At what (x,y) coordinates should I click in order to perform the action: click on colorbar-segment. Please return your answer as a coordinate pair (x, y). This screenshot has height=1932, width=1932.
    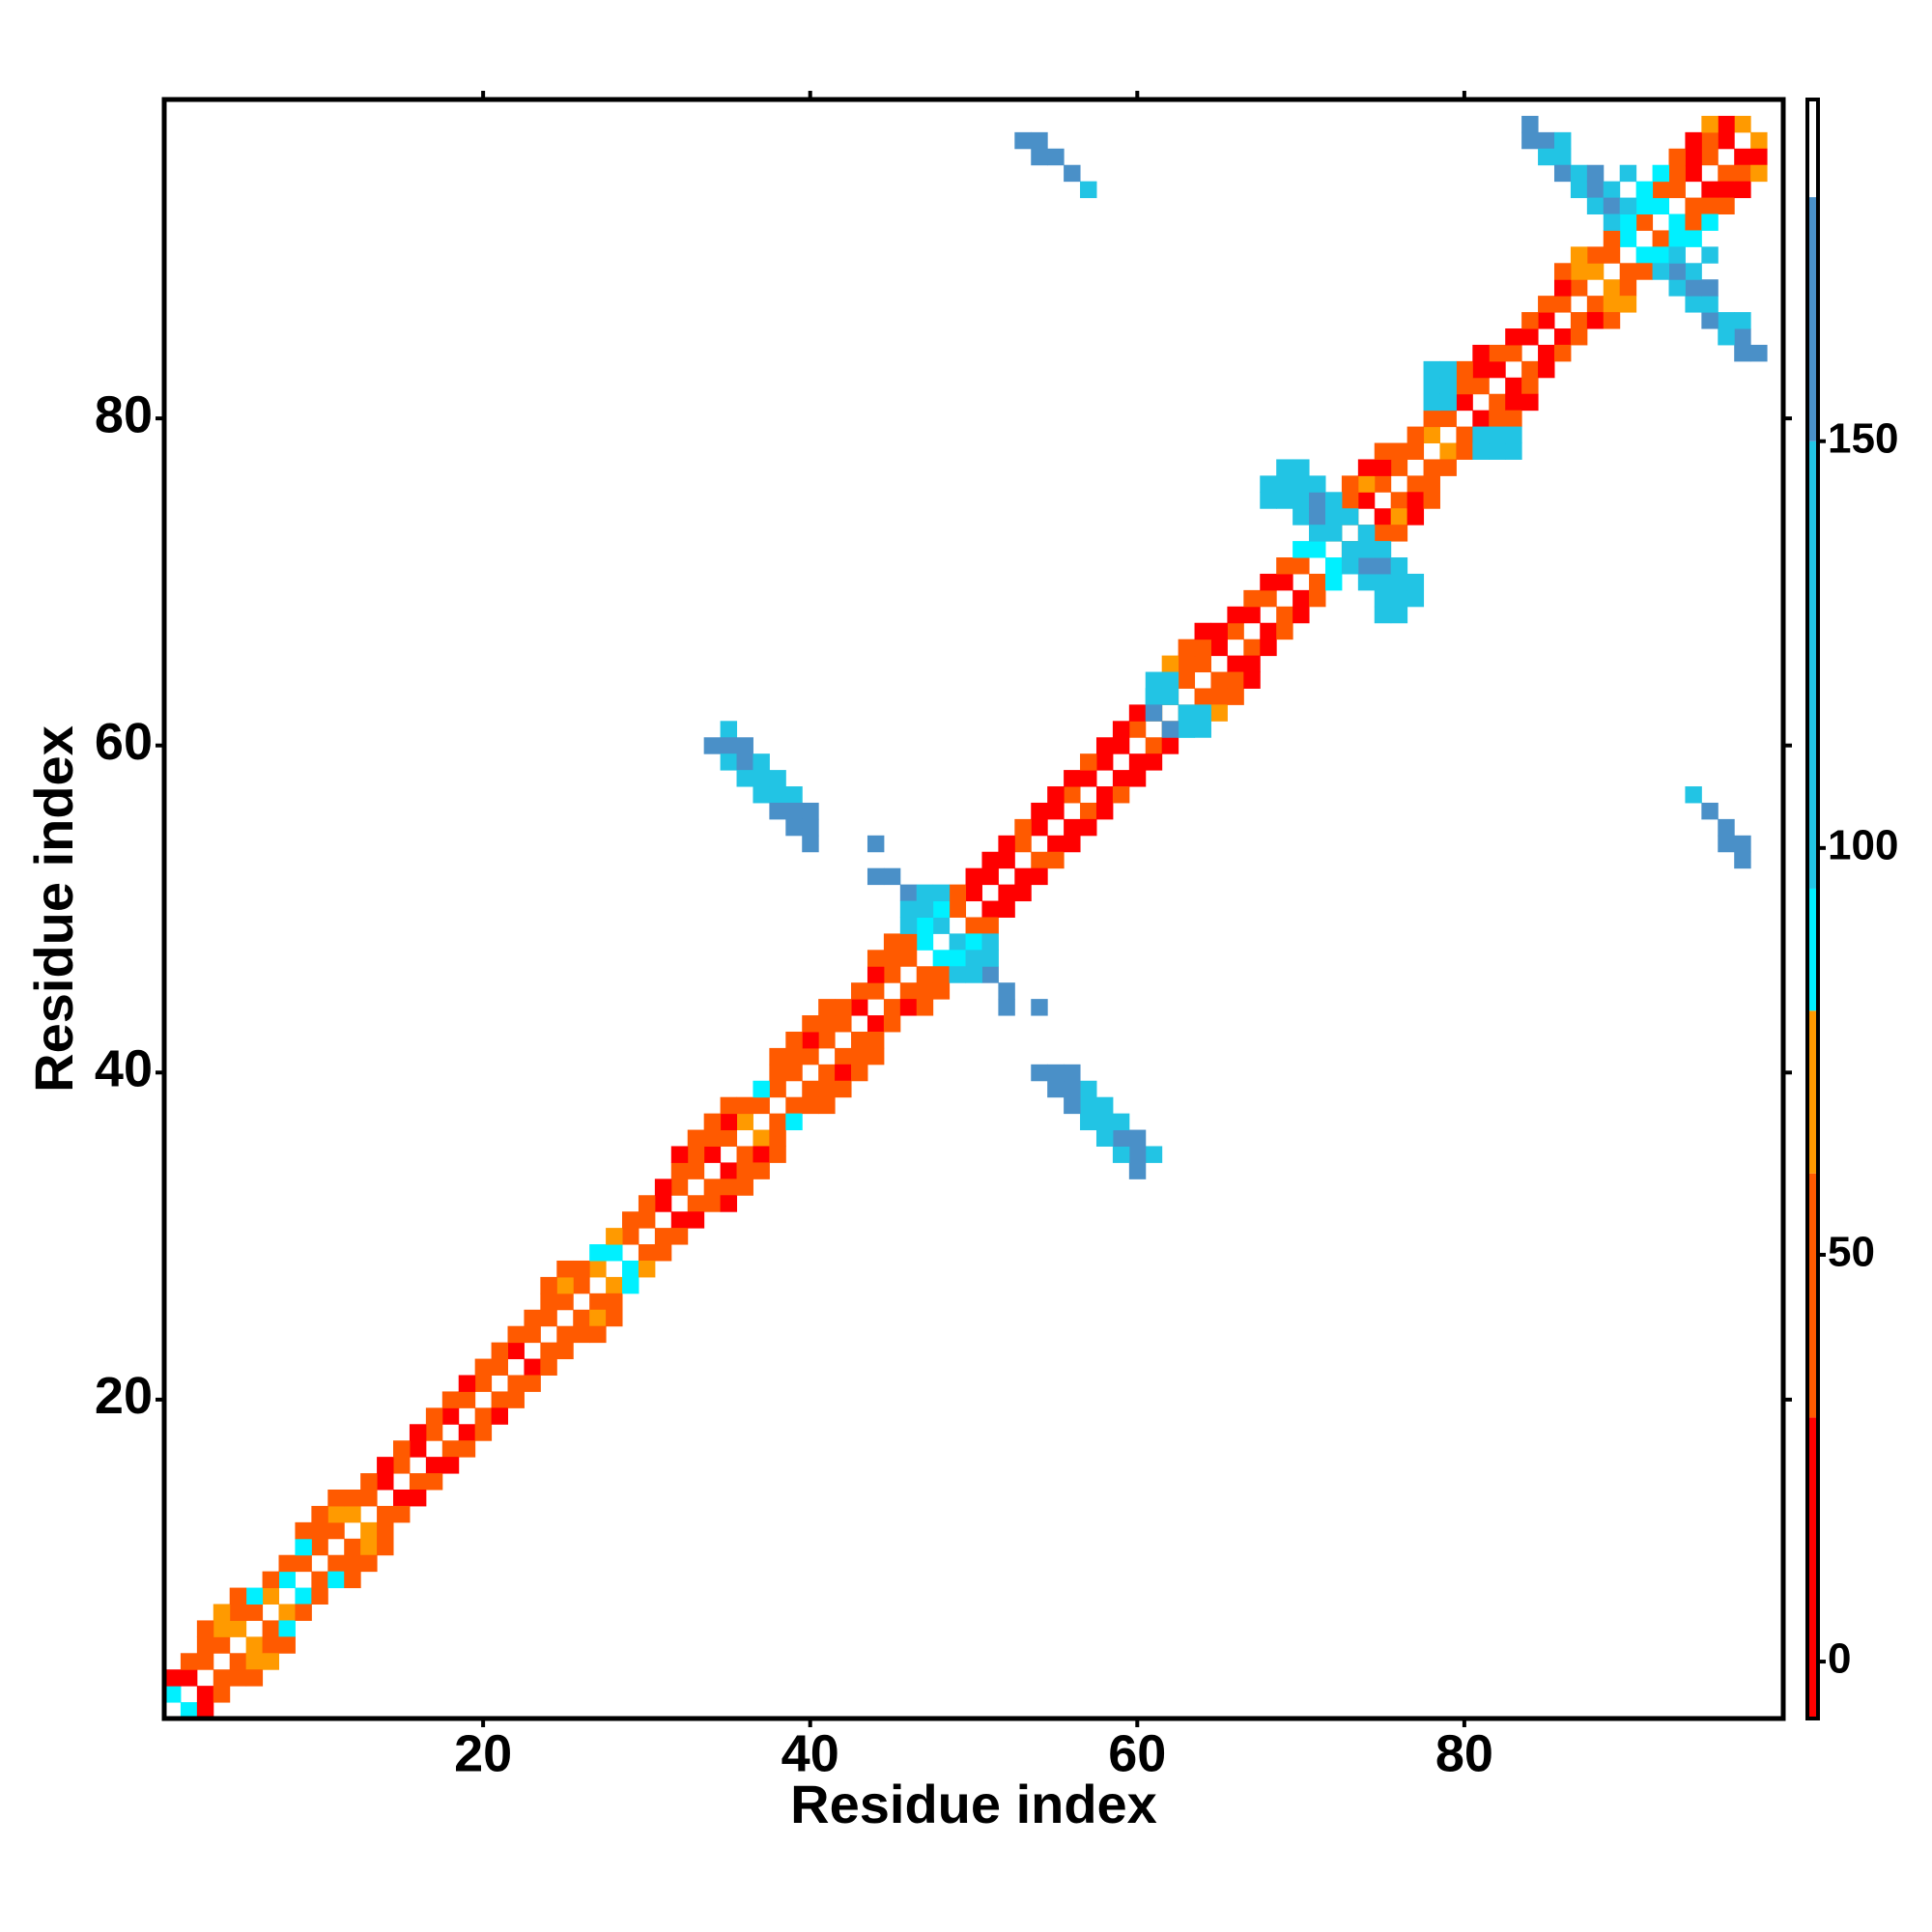
    Looking at the image, I should click on (1812, 1092).